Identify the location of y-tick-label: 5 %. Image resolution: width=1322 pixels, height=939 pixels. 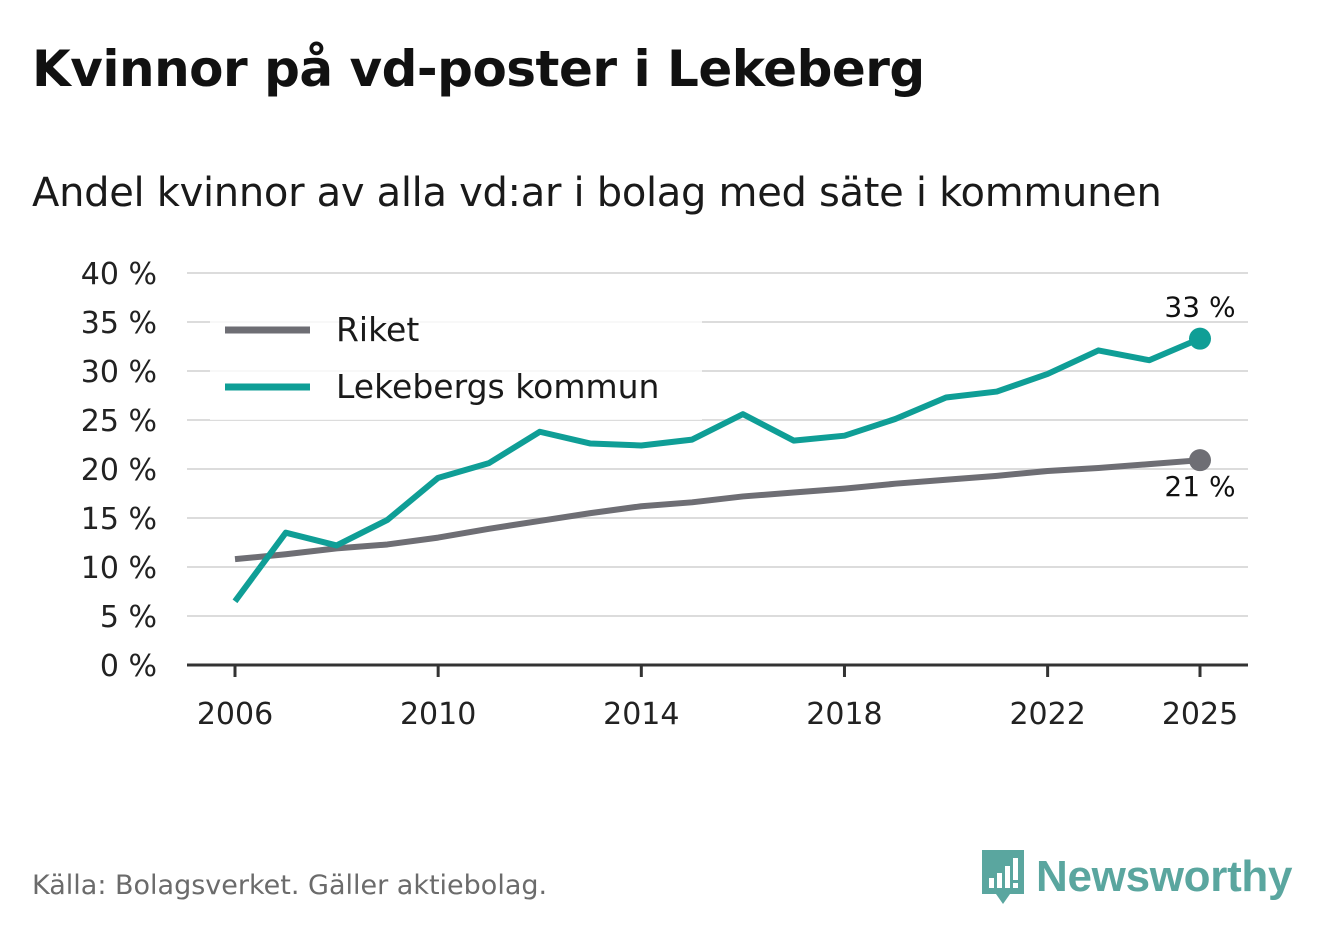
(128, 617).